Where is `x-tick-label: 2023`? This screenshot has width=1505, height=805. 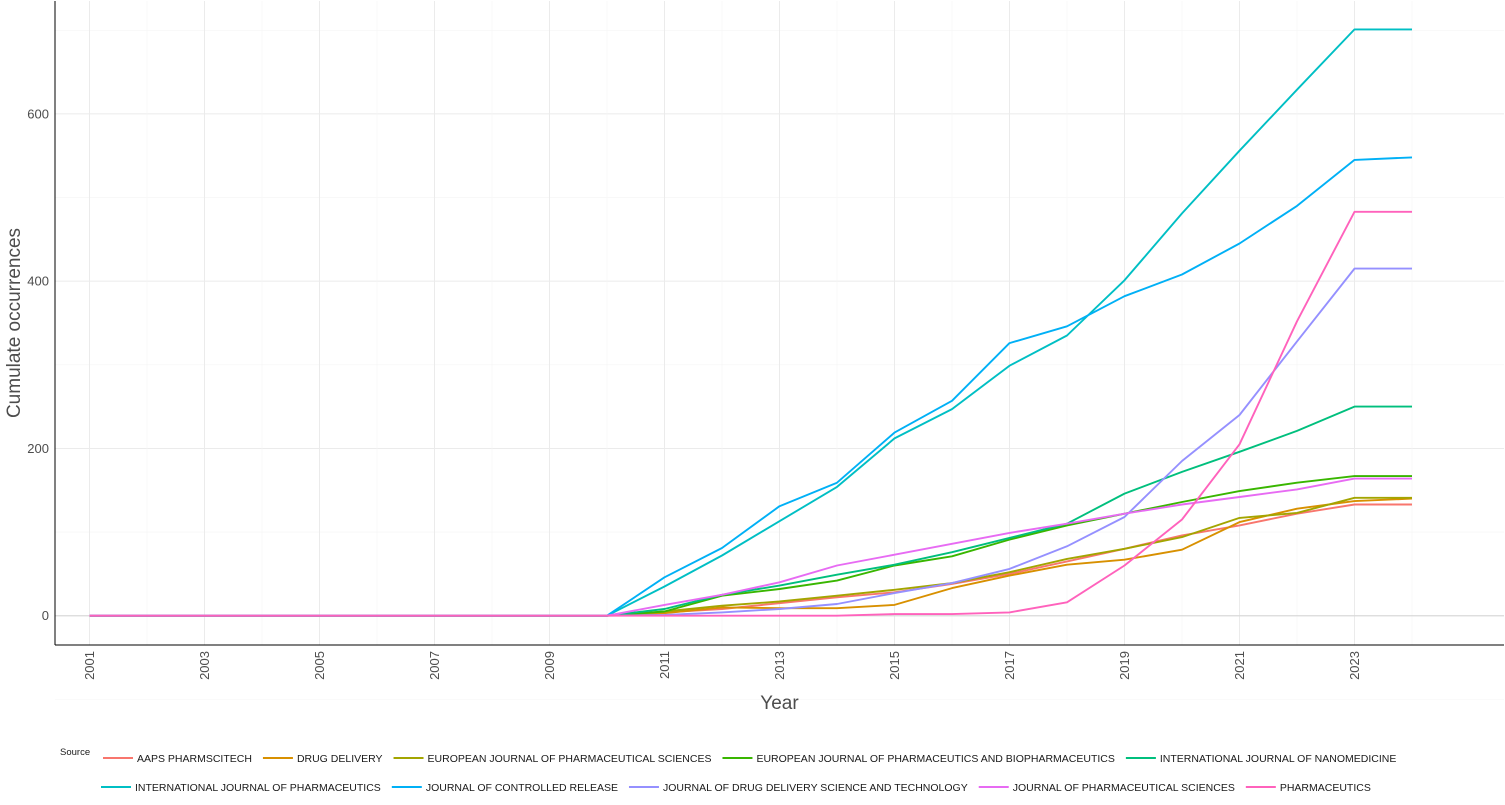 x-tick-label: 2023 is located at coordinates (1354, 665).